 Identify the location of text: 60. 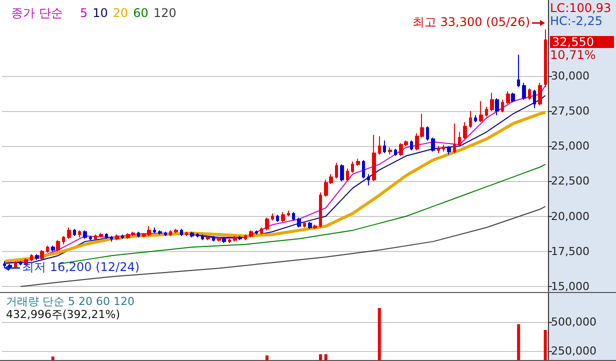
(140, 13).